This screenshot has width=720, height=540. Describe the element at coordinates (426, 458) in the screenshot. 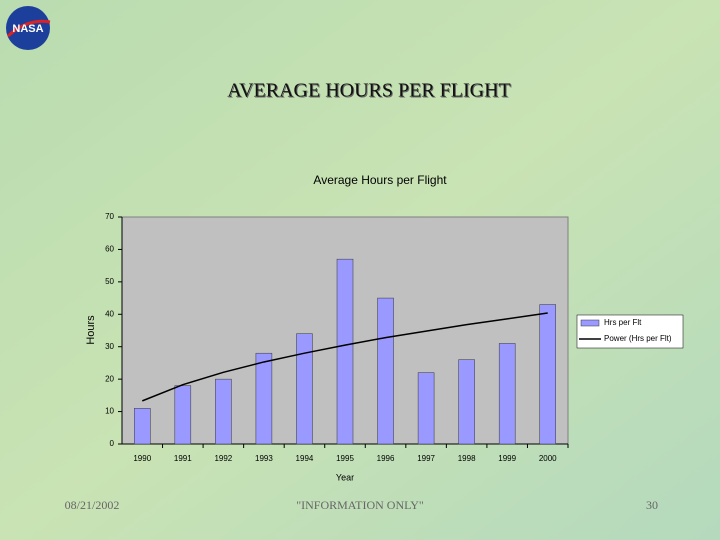

I see `x-tick-label: 1997` at that location.